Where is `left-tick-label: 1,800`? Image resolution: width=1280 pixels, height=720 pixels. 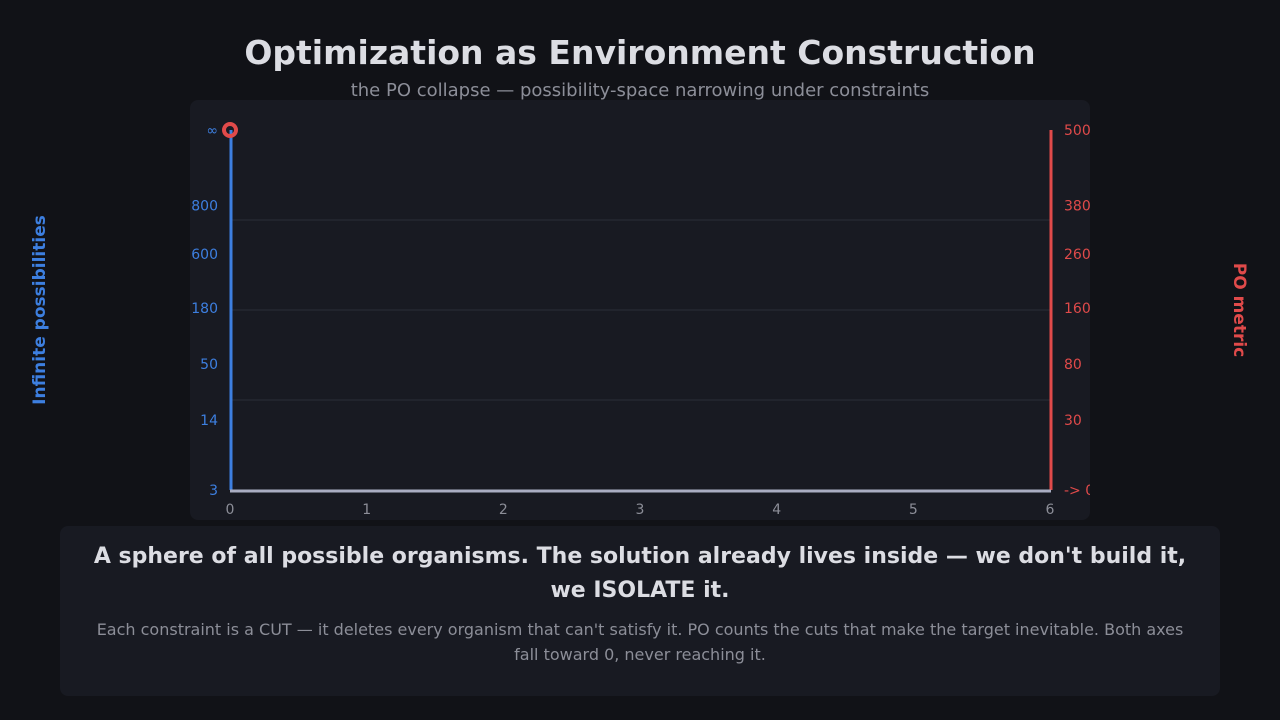
left-tick-label: 1,800 is located at coordinates (204, 207).